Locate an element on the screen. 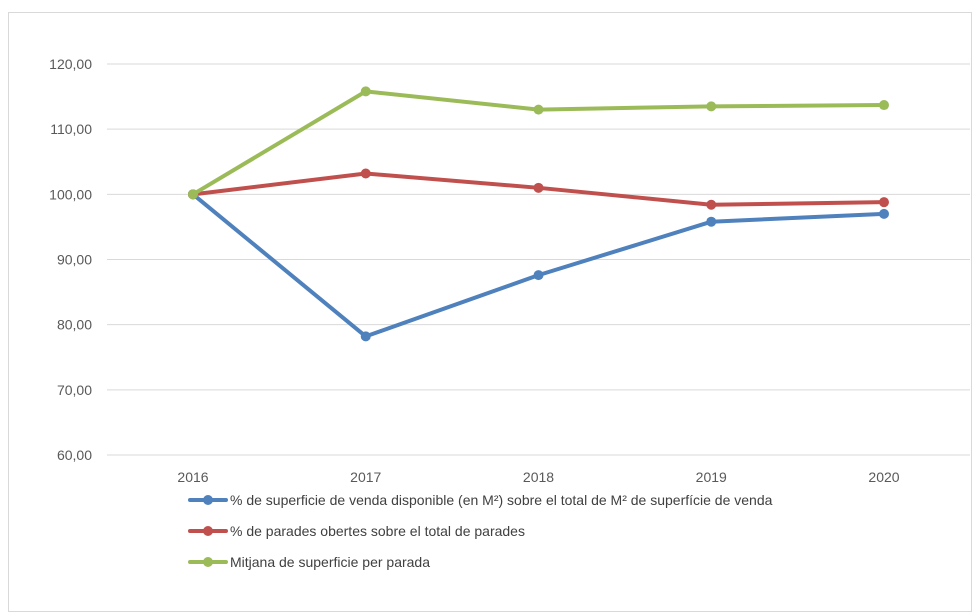 The image size is (973, 612). x-axis-ticks: 2016 2017 2018 2019 2020 is located at coordinates (538, 477).